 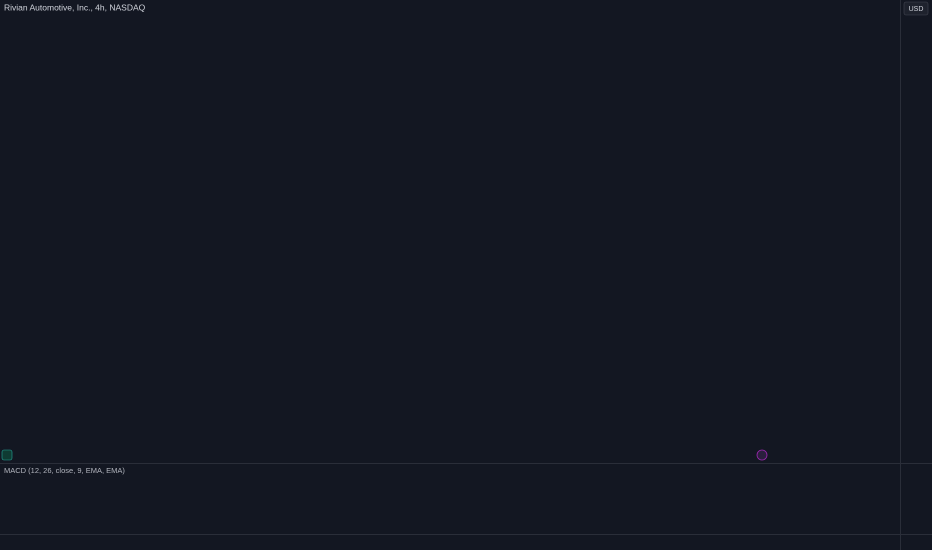 What do you see at coordinates (7, 455) in the screenshot?
I see `earnings-icon` at bounding box center [7, 455].